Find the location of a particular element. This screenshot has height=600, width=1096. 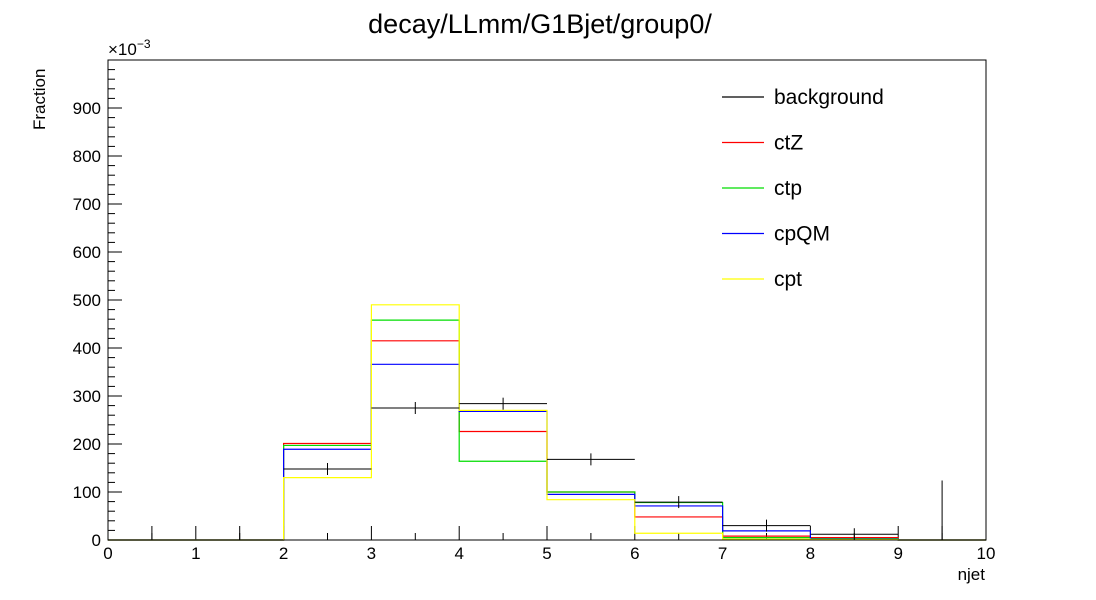

y-tick-label: 700 is located at coordinates (87, 204).